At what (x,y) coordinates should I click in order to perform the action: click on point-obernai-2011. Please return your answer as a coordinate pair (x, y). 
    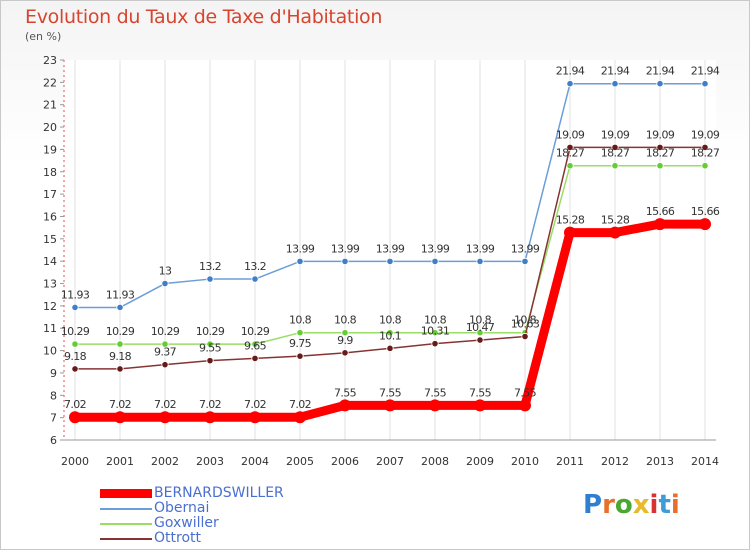
    Looking at the image, I should click on (570, 84).